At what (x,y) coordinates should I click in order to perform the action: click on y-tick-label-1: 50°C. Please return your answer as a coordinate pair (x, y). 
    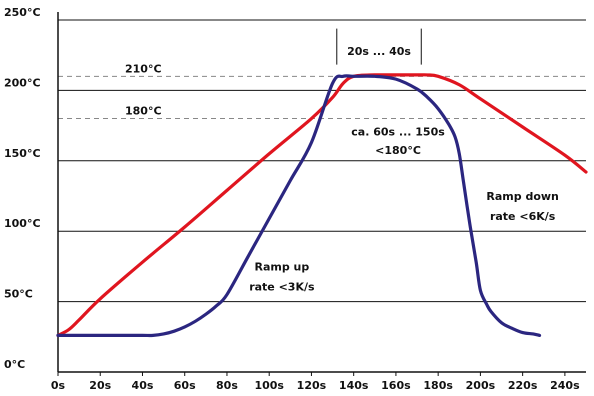
    Looking at the image, I should click on (18, 294).